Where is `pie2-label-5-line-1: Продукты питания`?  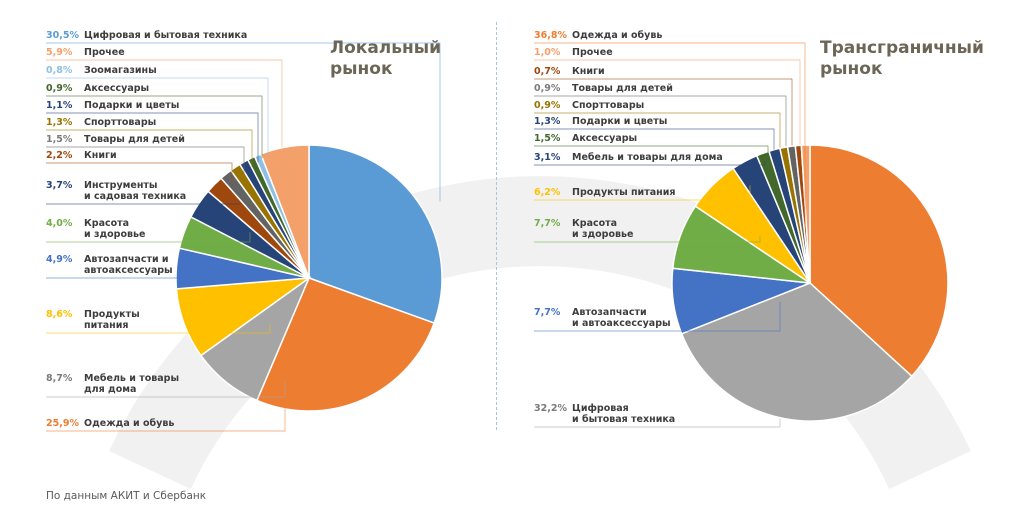 pie2-label-5-line-1: Продукты питания is located at coordinates (624, 192).